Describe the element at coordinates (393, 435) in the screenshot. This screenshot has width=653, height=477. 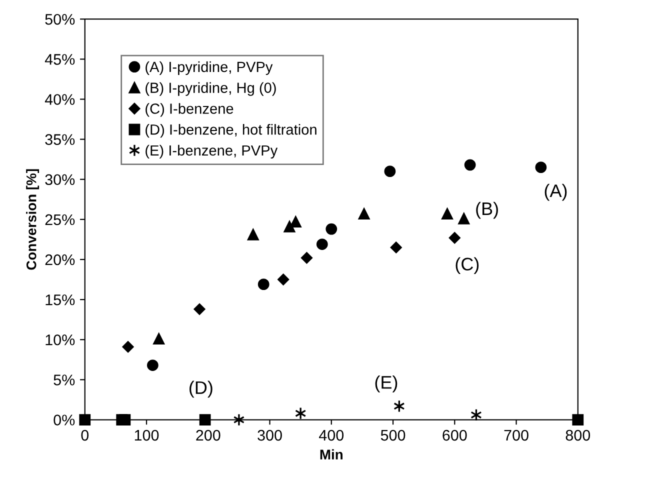
I see `x-tick-label: 500` at that location.